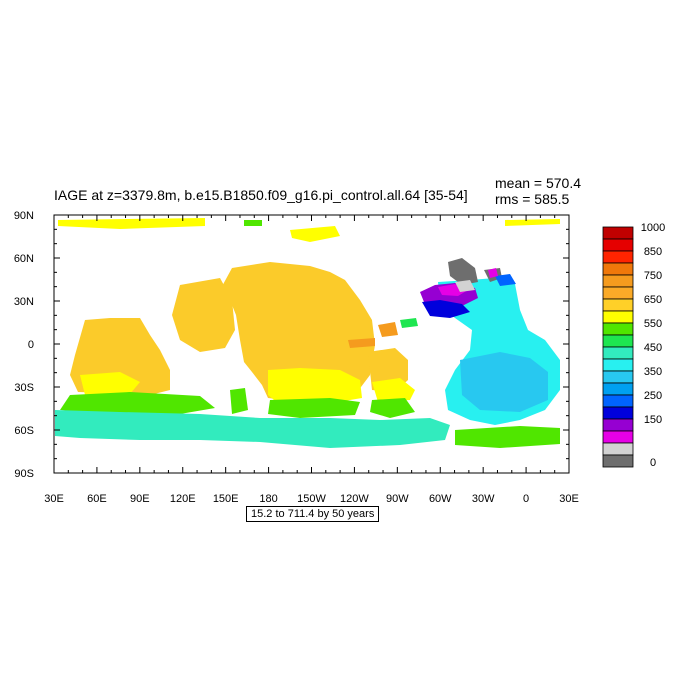  I want to click on southern-ocean-cyan, so click(252, 429).